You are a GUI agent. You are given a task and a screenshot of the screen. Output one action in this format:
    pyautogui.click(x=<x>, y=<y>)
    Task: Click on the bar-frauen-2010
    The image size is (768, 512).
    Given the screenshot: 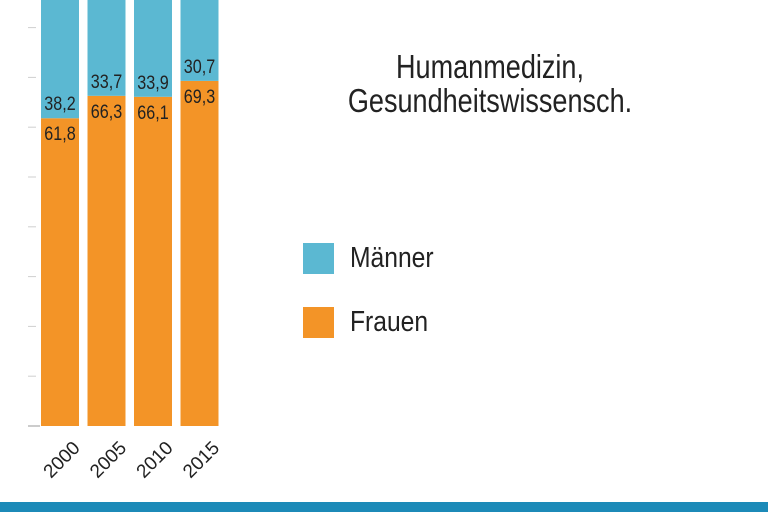 What is the action you would take?
    pyautogui.click(x=153, y=261)
    